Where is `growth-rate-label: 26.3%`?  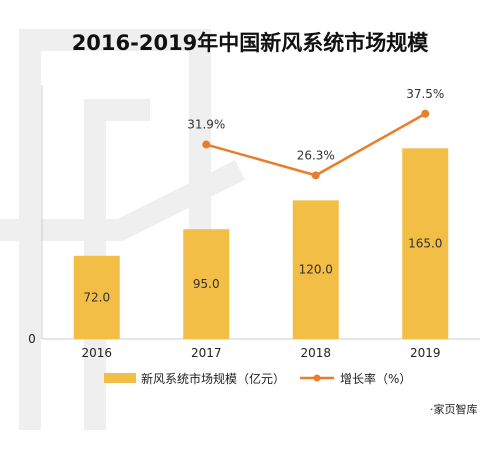 growth-rate-label: 26.3% is located at coordinates (316, 155).